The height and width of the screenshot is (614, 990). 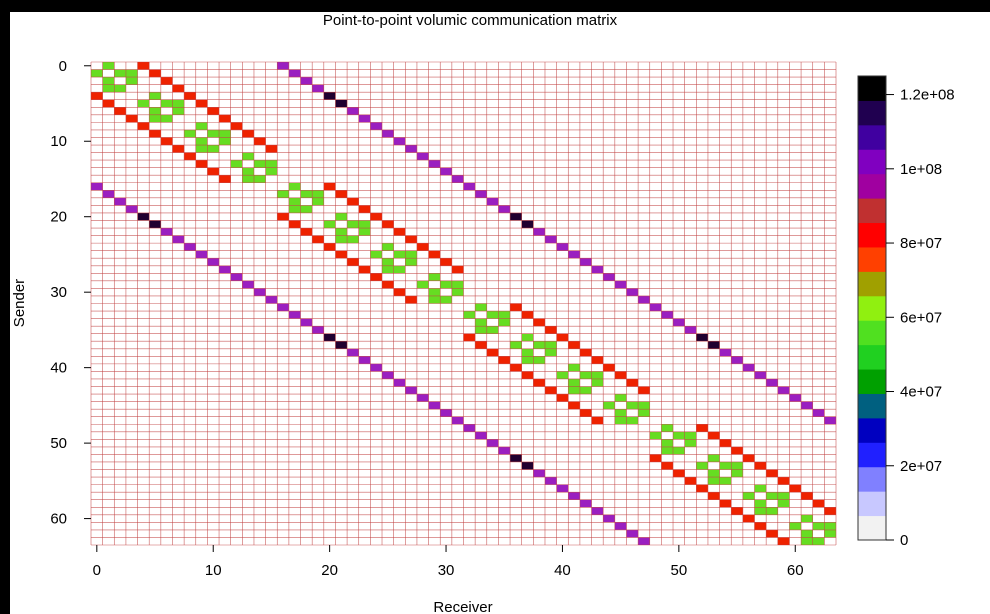 What do you see at coordinates (329, 570) in the screenshot?
I see `x-tick-label: 20` at bounding box center [329, 570].